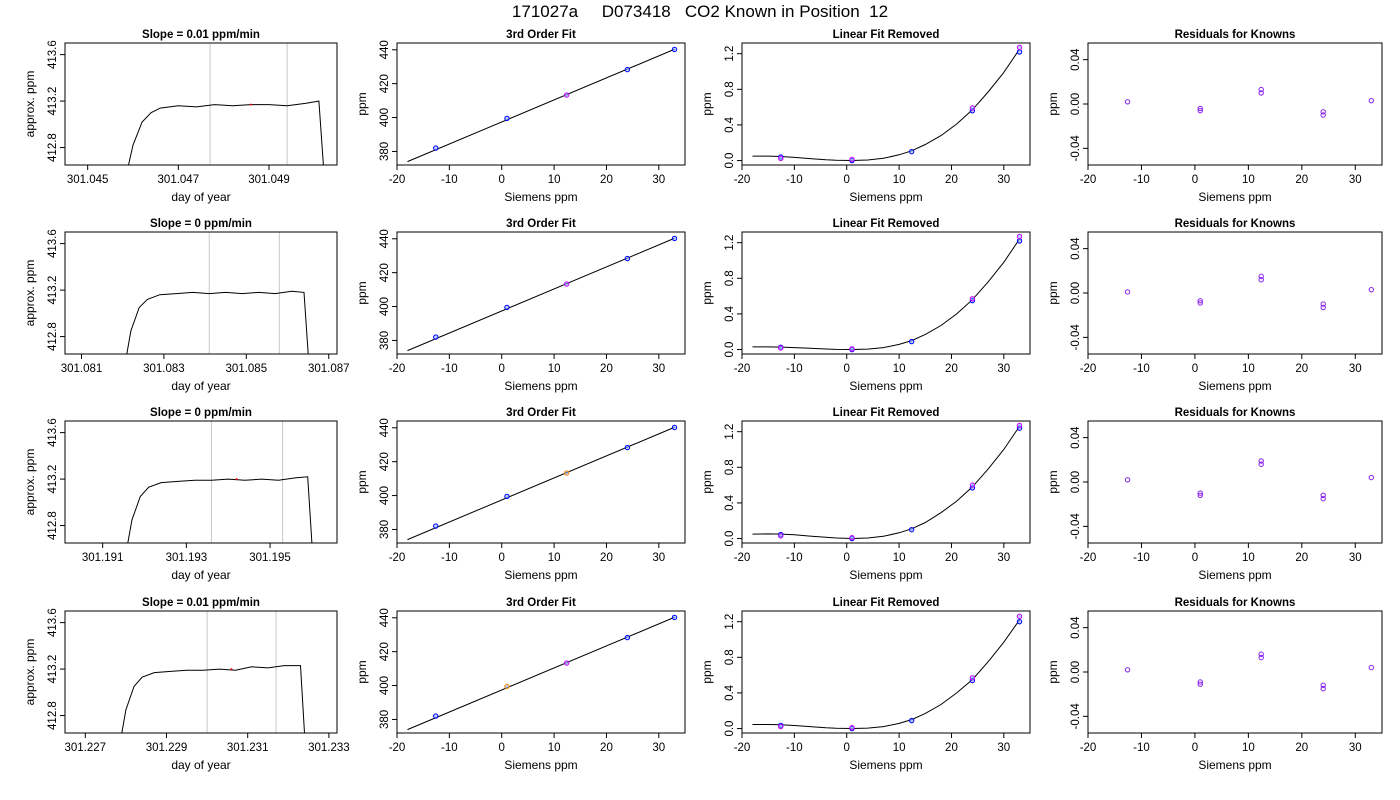 The image size is (1400, 800). I want to click on y-tick-label: 1.2, so click(730, 622).